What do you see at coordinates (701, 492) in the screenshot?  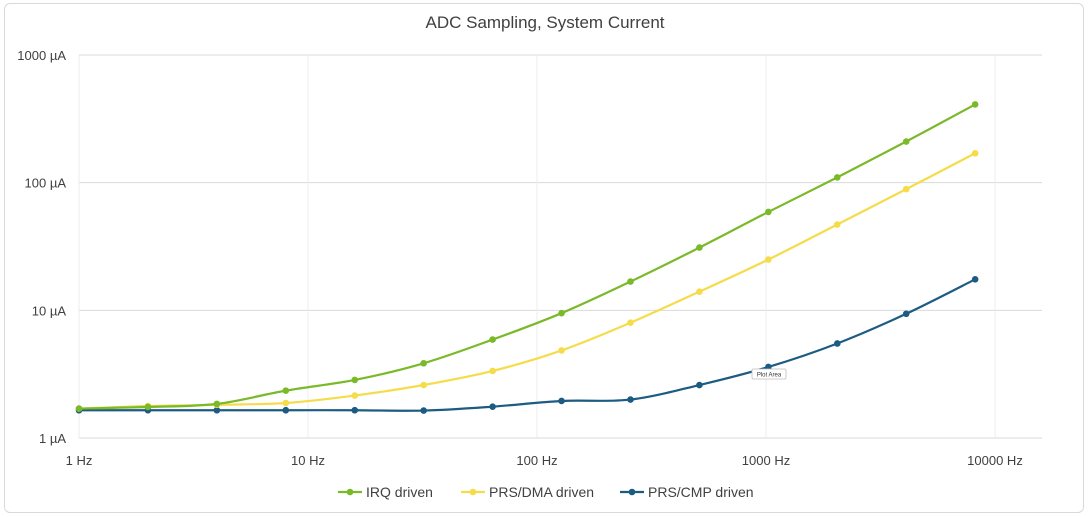 I see `legend-label: PRS/CMP driven` at bounding box center [701, 492].